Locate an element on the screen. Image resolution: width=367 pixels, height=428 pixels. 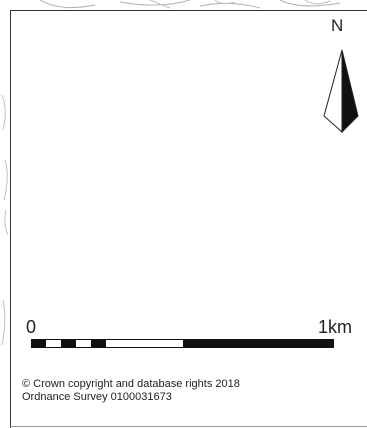
copyright-line-2: Ordnance Survey 0100031673 is located at coordinates (97, 397).